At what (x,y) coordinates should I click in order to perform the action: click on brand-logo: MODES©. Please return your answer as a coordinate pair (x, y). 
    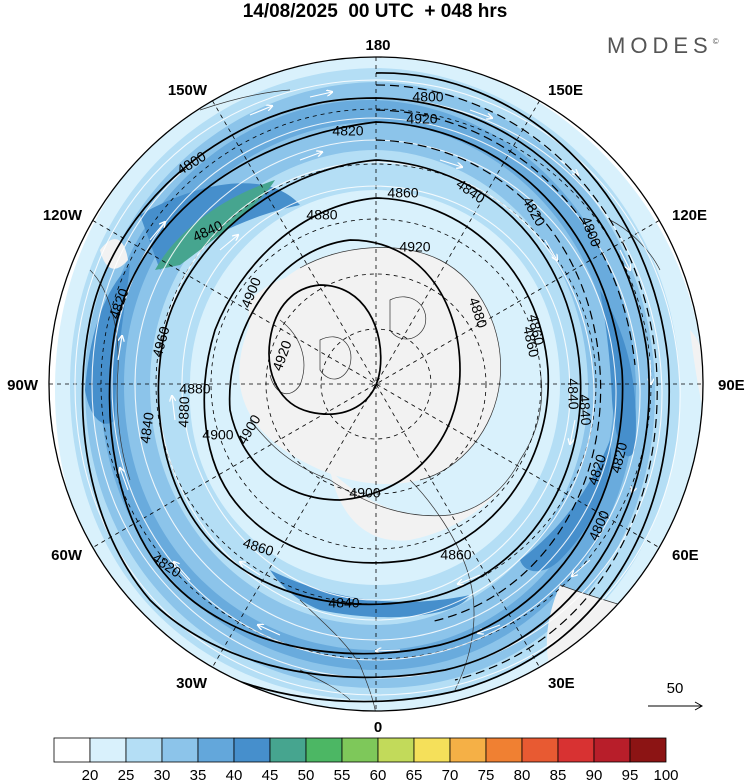
    Looking at the image, I should click on (663, 46).